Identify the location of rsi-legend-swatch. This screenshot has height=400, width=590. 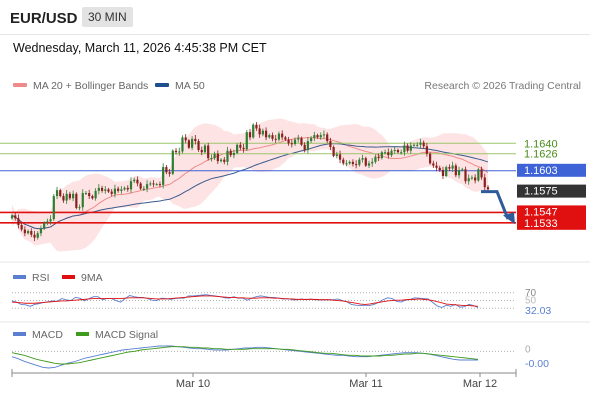
(19, 277).